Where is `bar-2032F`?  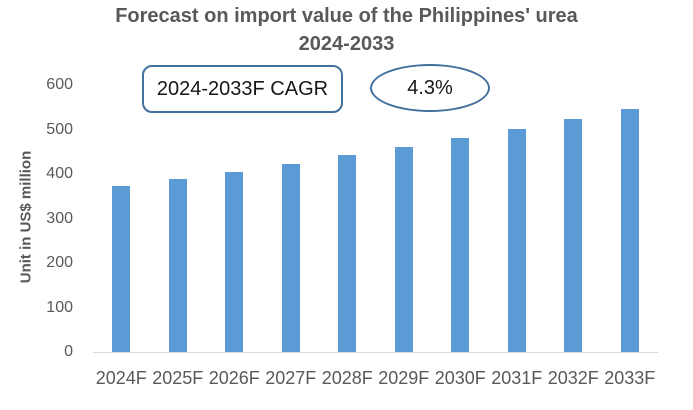
bar-2032F is located at coordinates (573, 235).